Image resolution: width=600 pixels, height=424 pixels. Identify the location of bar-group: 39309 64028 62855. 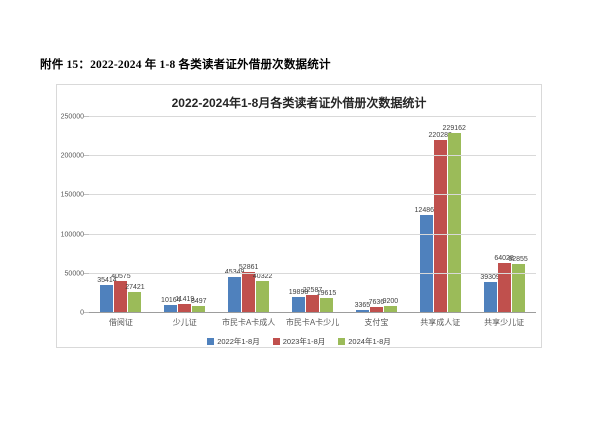
(504, 215).